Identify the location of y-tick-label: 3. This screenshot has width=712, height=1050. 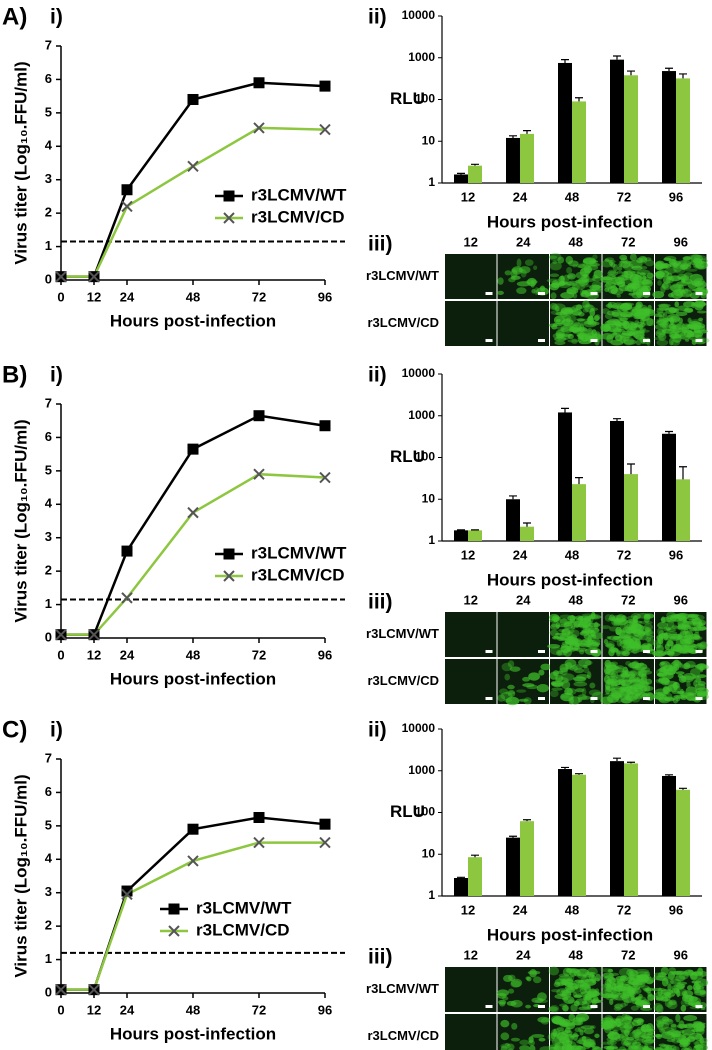
(48, 891).